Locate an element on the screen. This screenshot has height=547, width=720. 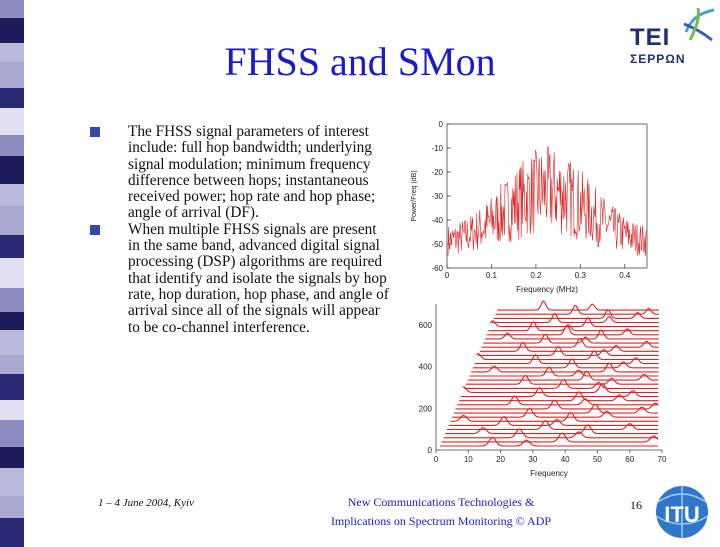
x-tick-label: 40 is located at coordinates (565, 459).